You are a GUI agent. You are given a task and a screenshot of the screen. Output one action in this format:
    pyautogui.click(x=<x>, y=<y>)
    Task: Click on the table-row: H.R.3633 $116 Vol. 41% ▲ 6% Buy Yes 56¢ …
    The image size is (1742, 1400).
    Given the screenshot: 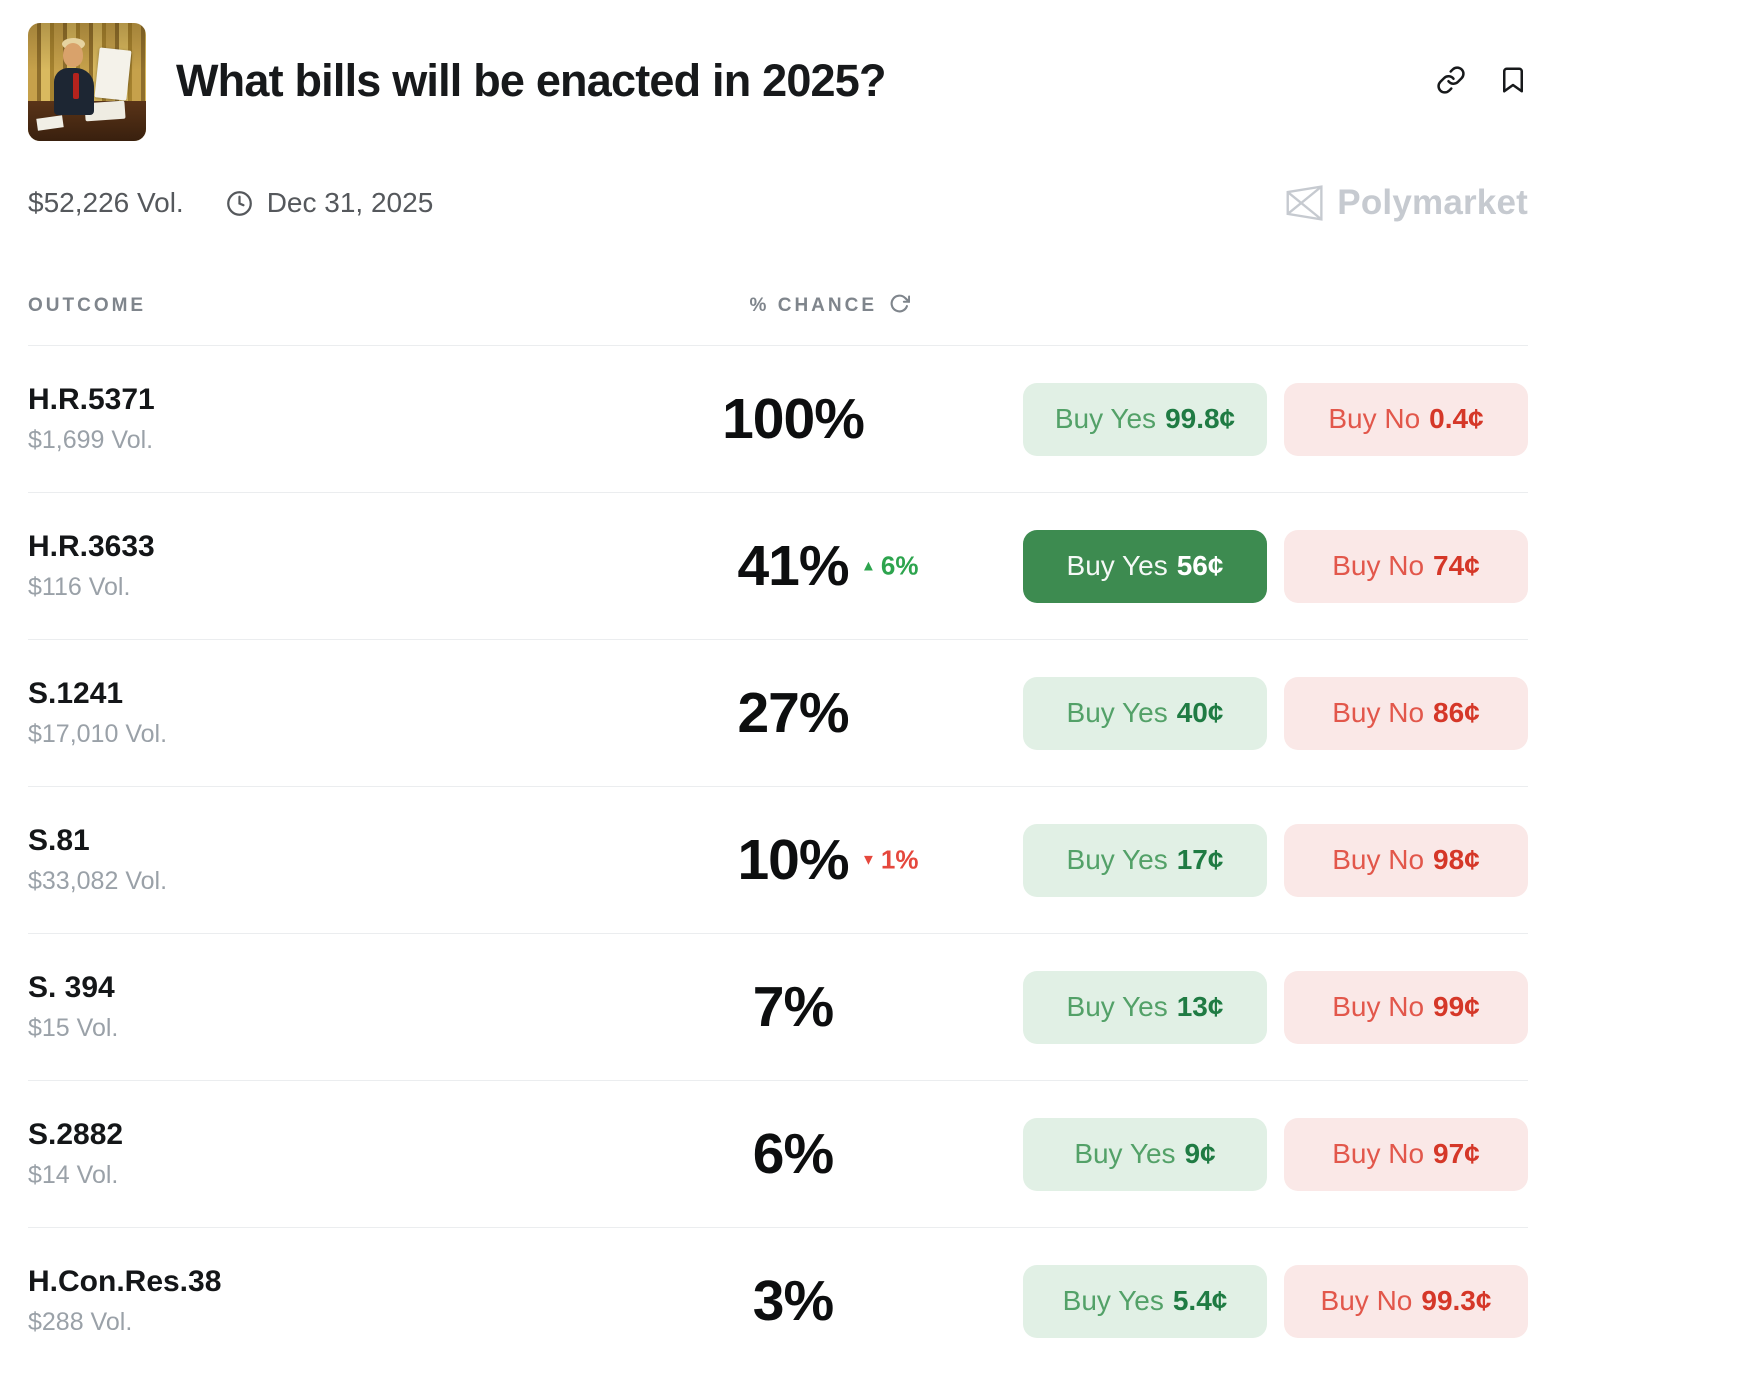 What is the action you would take?
    pyautogui.click(x=778, y=565)
    